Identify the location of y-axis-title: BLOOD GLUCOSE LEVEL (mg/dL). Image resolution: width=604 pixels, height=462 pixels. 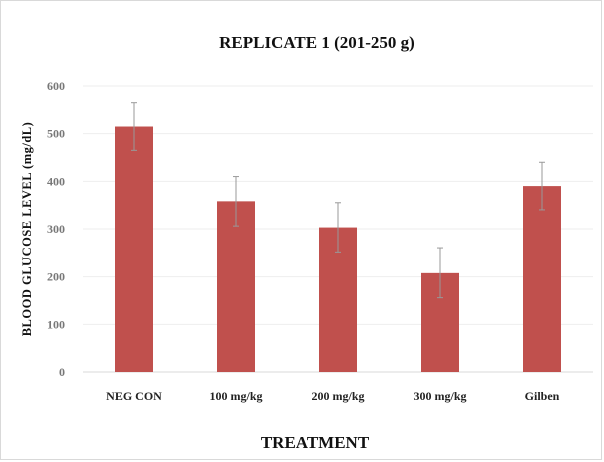
(27, 229).